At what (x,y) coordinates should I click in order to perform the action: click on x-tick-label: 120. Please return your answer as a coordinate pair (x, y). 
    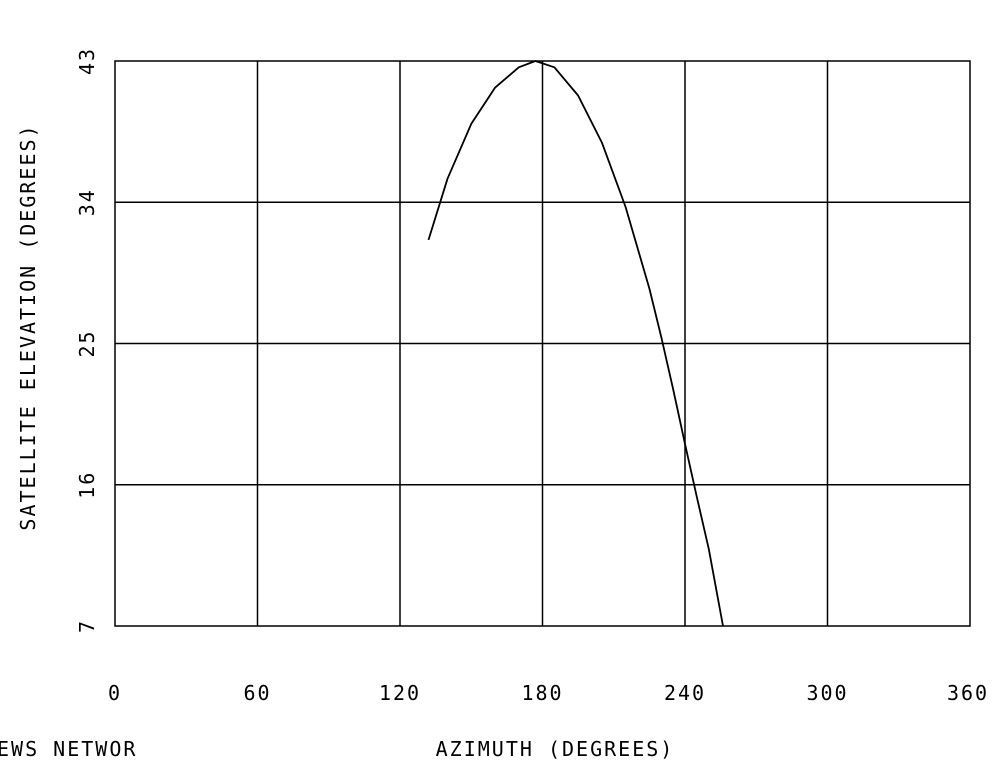
    Looking at the image, I should click on (400, 693).